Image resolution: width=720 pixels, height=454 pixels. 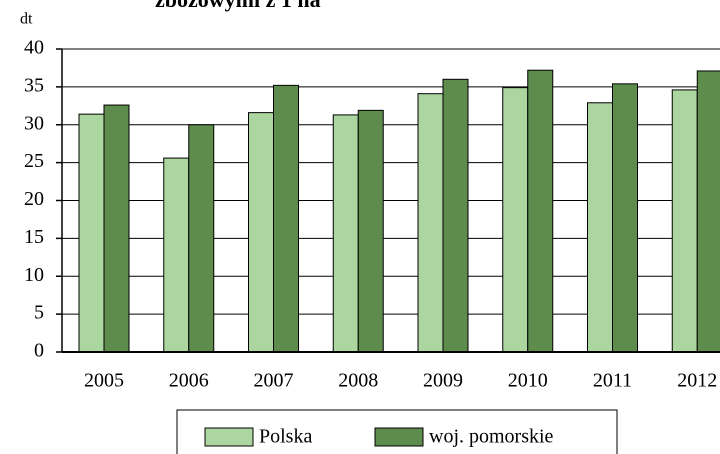 What do you see at coordinates (443, 381) in the screenshot?
I see `x-tick-label: 2009` at bounding box center [443, 381].